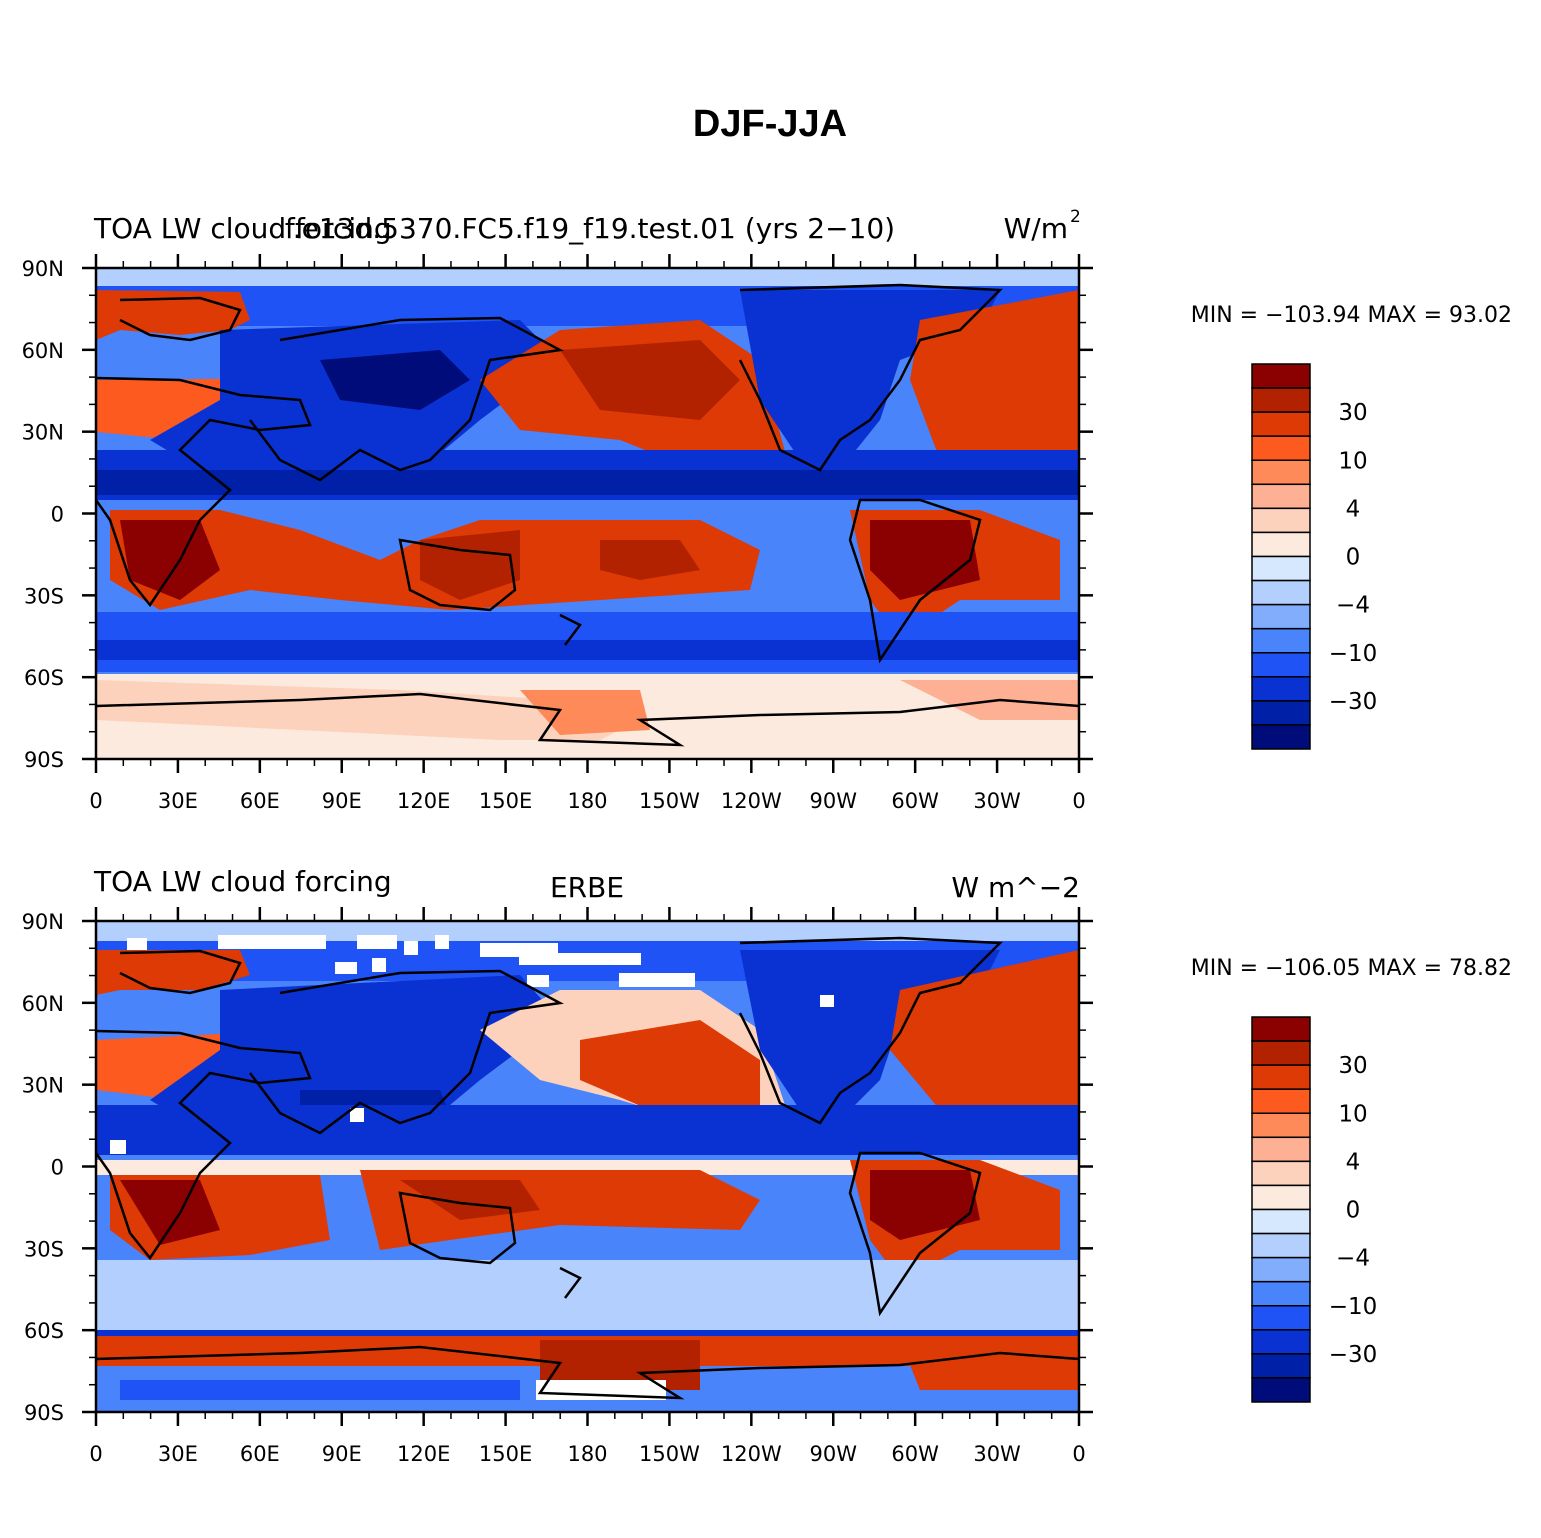 This screenshot has width=1541, height=1538. I want to click on panel-2-colorbar: 30 10 4 0 −4 −10 −30, so click(1314, 1209).